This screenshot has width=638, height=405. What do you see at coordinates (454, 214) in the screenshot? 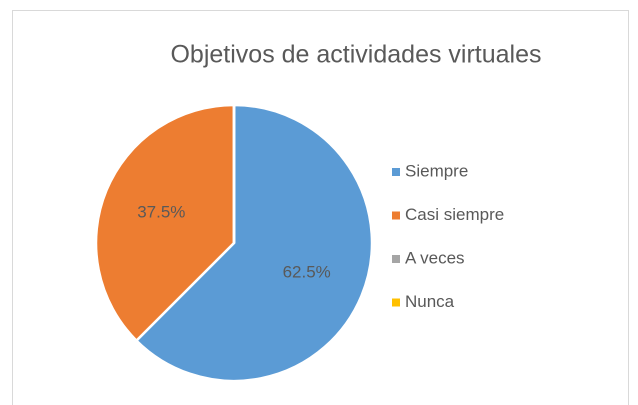
I see `legend-label: Casi siempre` at bounding box center [454, 214].